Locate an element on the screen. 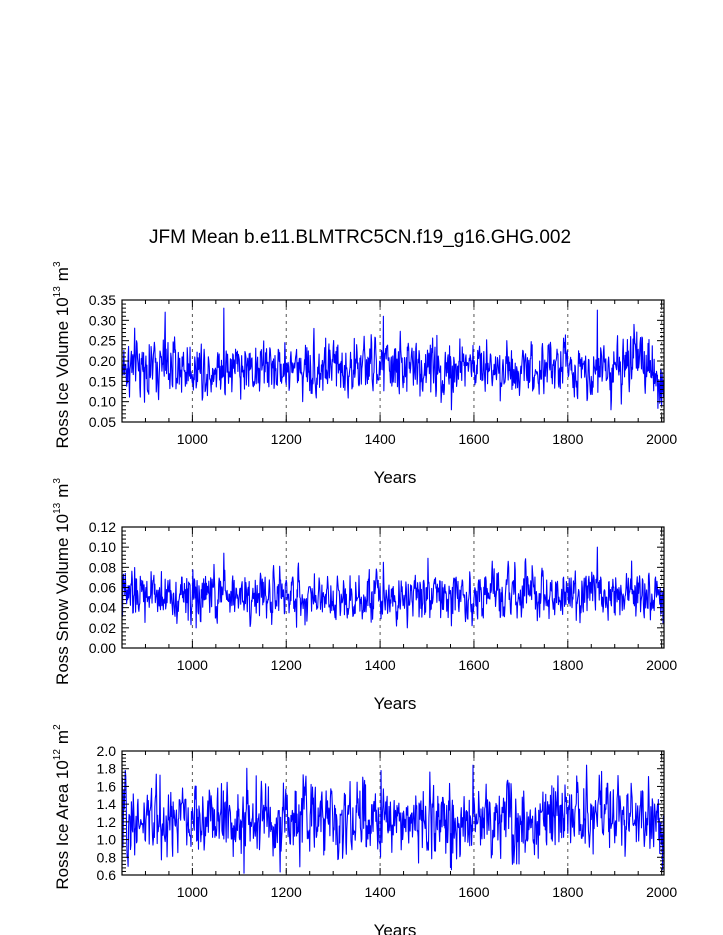 This screenshot has height=935, width=723. y-tick-label: 2.0 is located at coordinates (107, 751).